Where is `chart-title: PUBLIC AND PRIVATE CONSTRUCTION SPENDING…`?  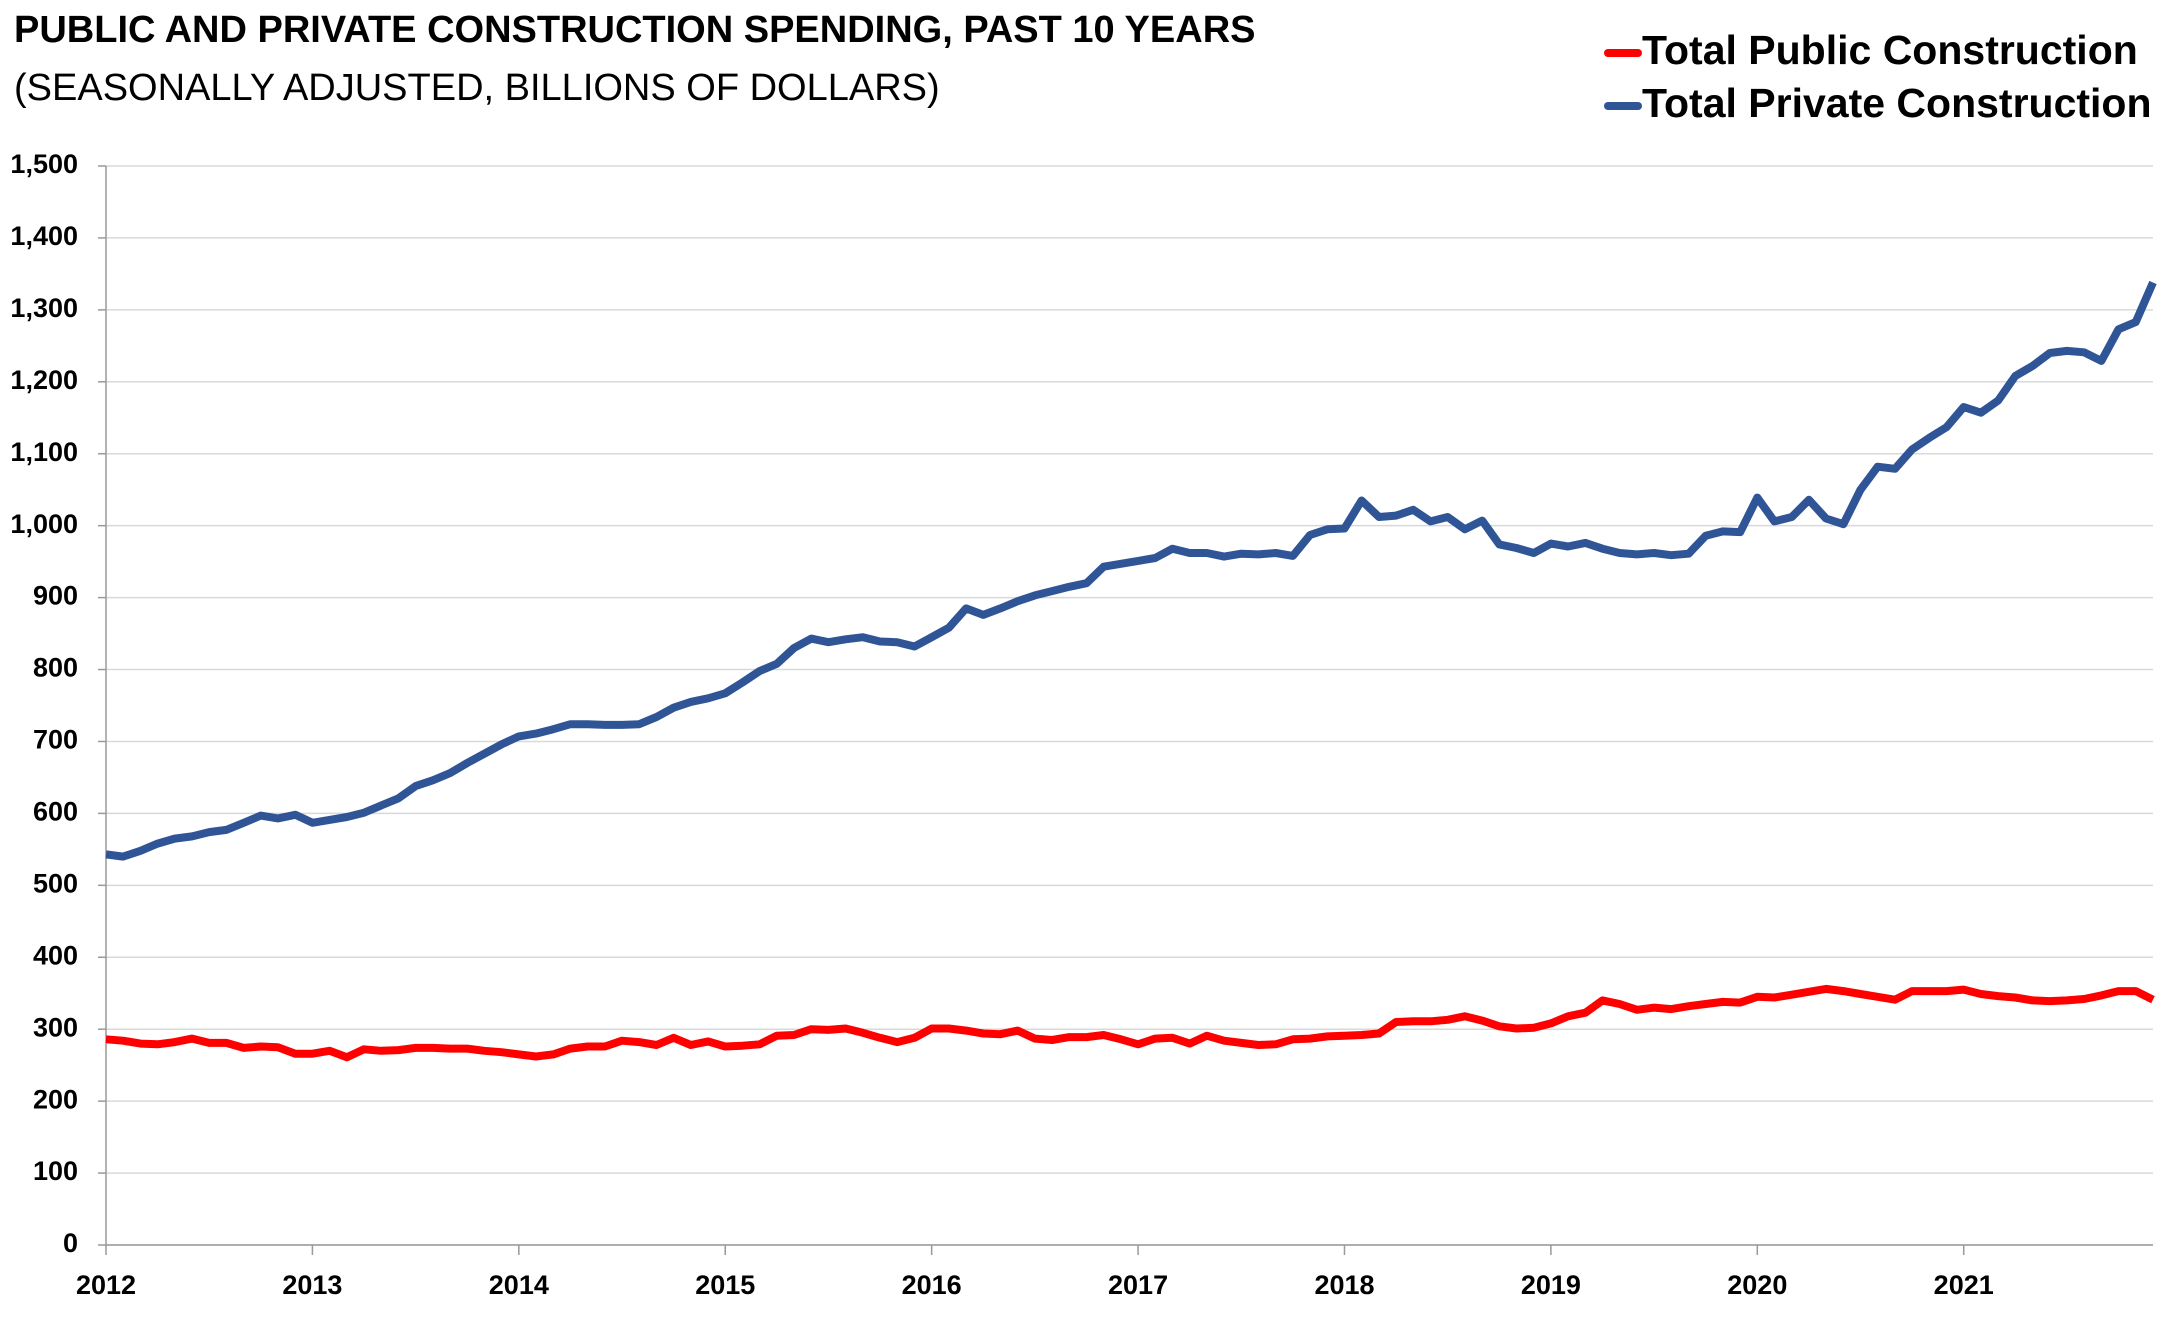
chart-title: PUBLIC AND PRIVATE CONSTRUCTION SPENDING… is located at coordinates (634, 30).